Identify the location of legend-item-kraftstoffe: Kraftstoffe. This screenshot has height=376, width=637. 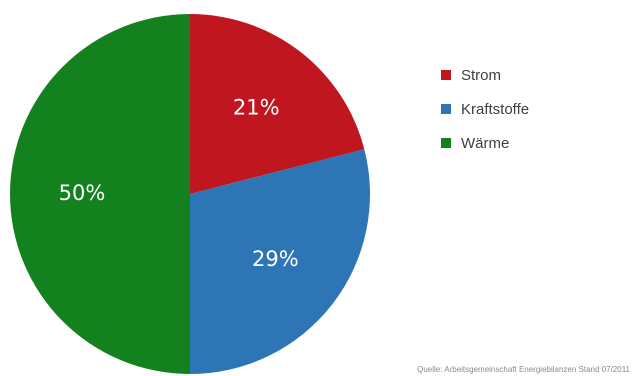
(485, 109).